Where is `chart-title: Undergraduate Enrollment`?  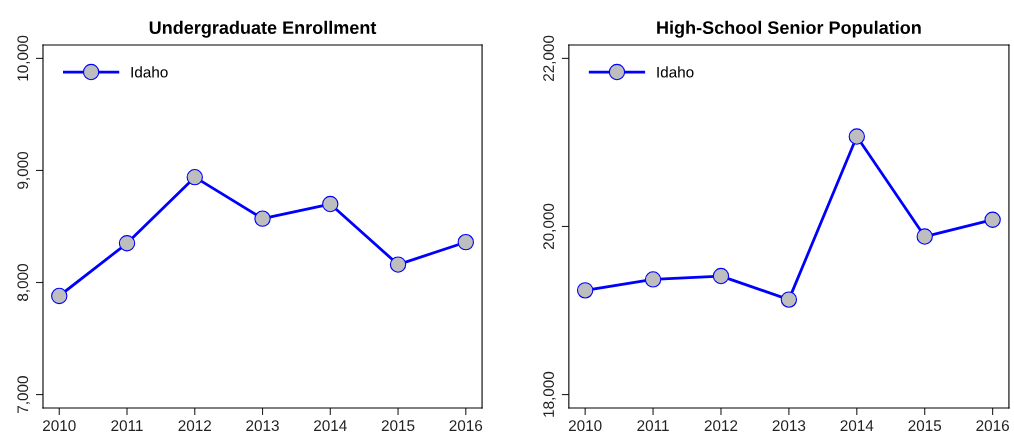 chart-title: Undergraduate Enrollment is located at coordinates (263, 29).